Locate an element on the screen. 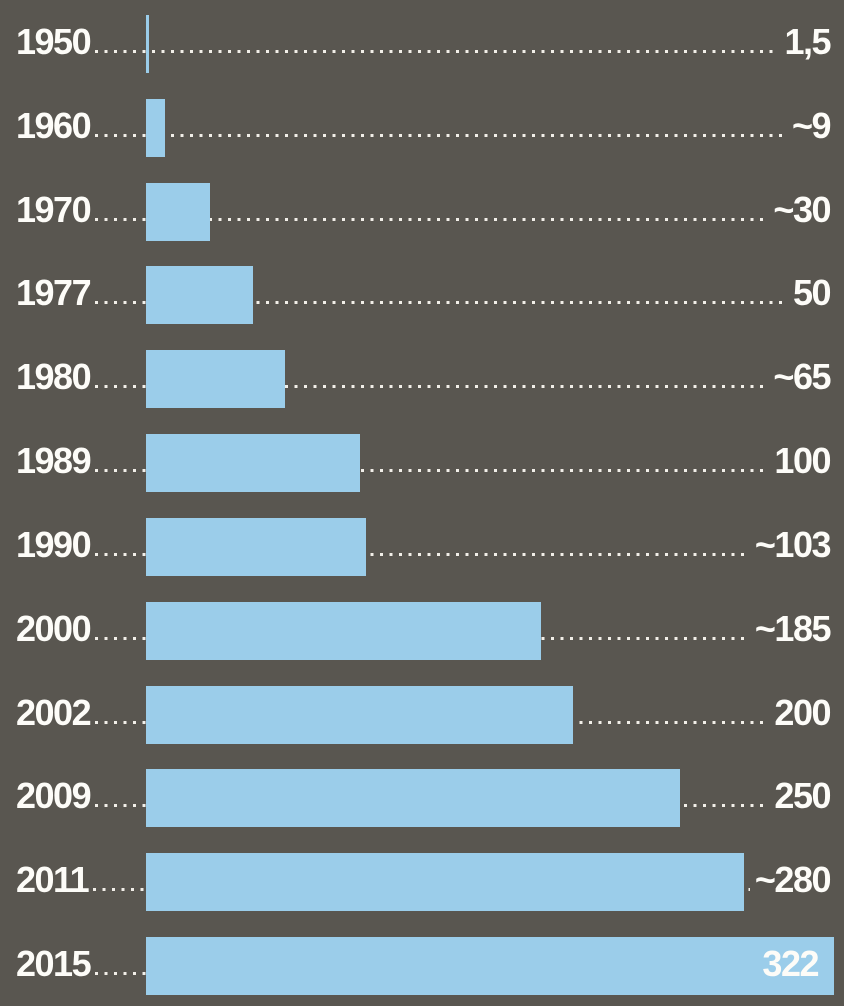  chart-row: 1950 1,5 is located at coordinates (422, 42).